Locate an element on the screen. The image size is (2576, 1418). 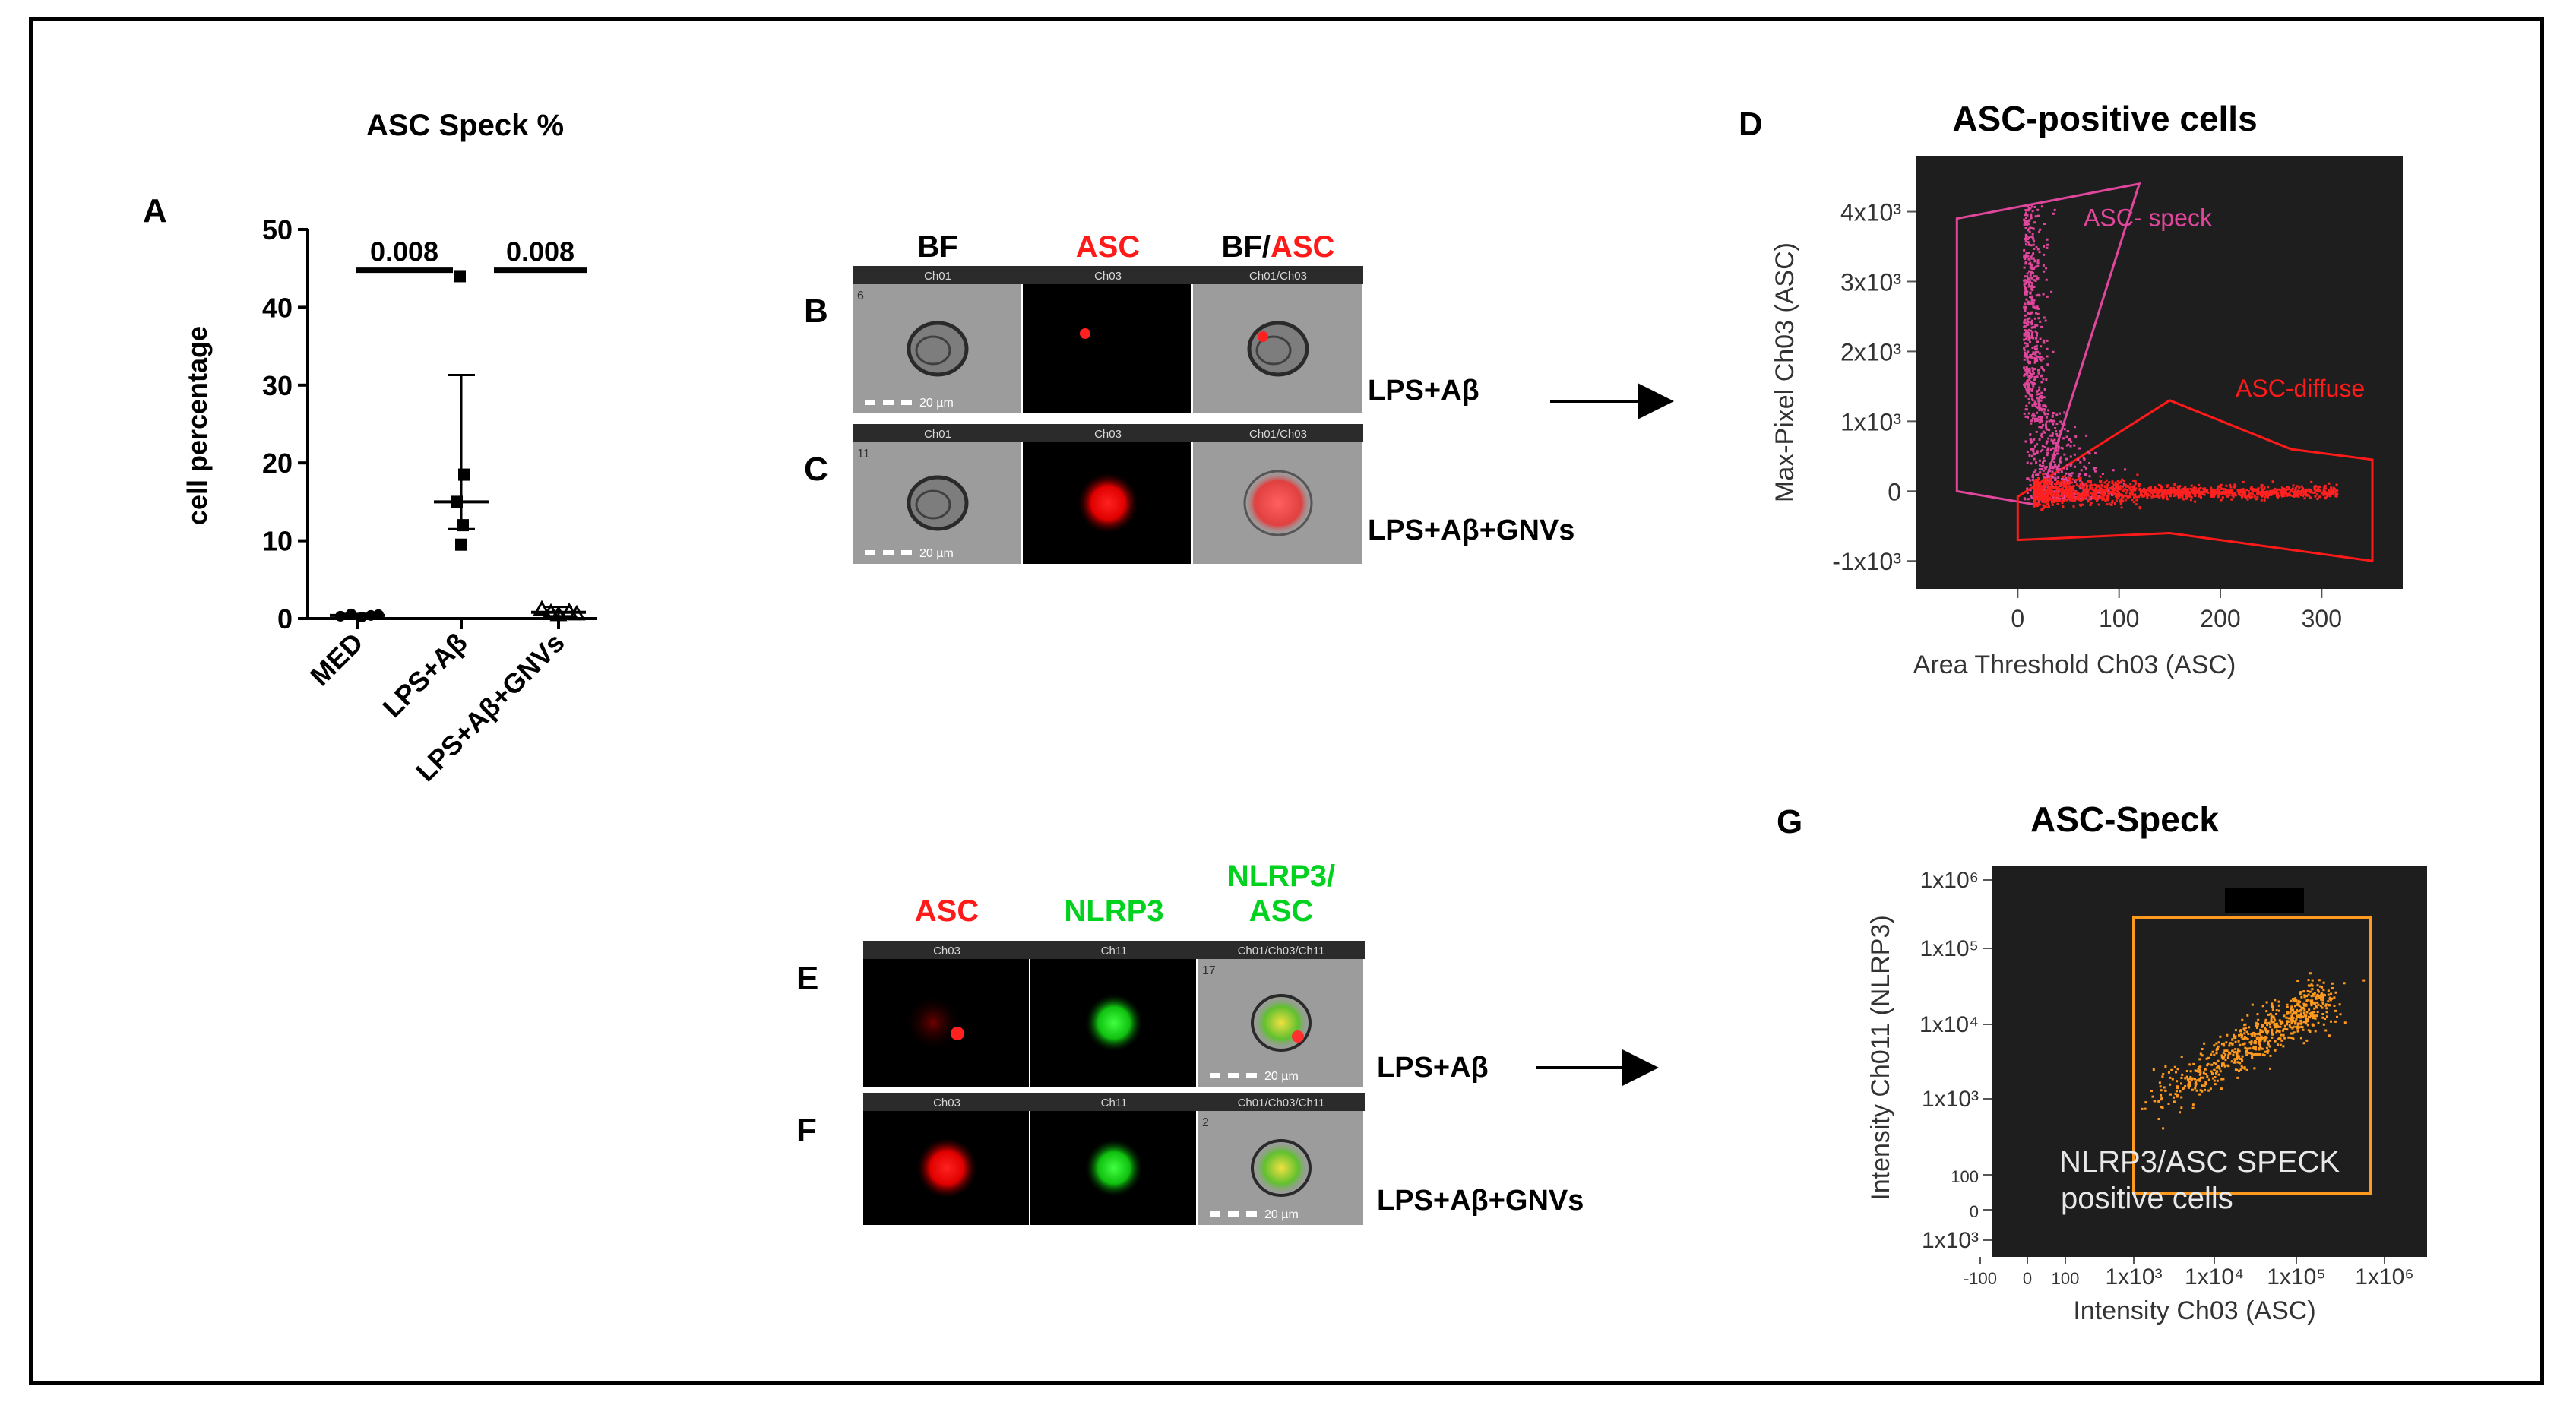
micrograph-tile is located at coordinates (1107, 348).